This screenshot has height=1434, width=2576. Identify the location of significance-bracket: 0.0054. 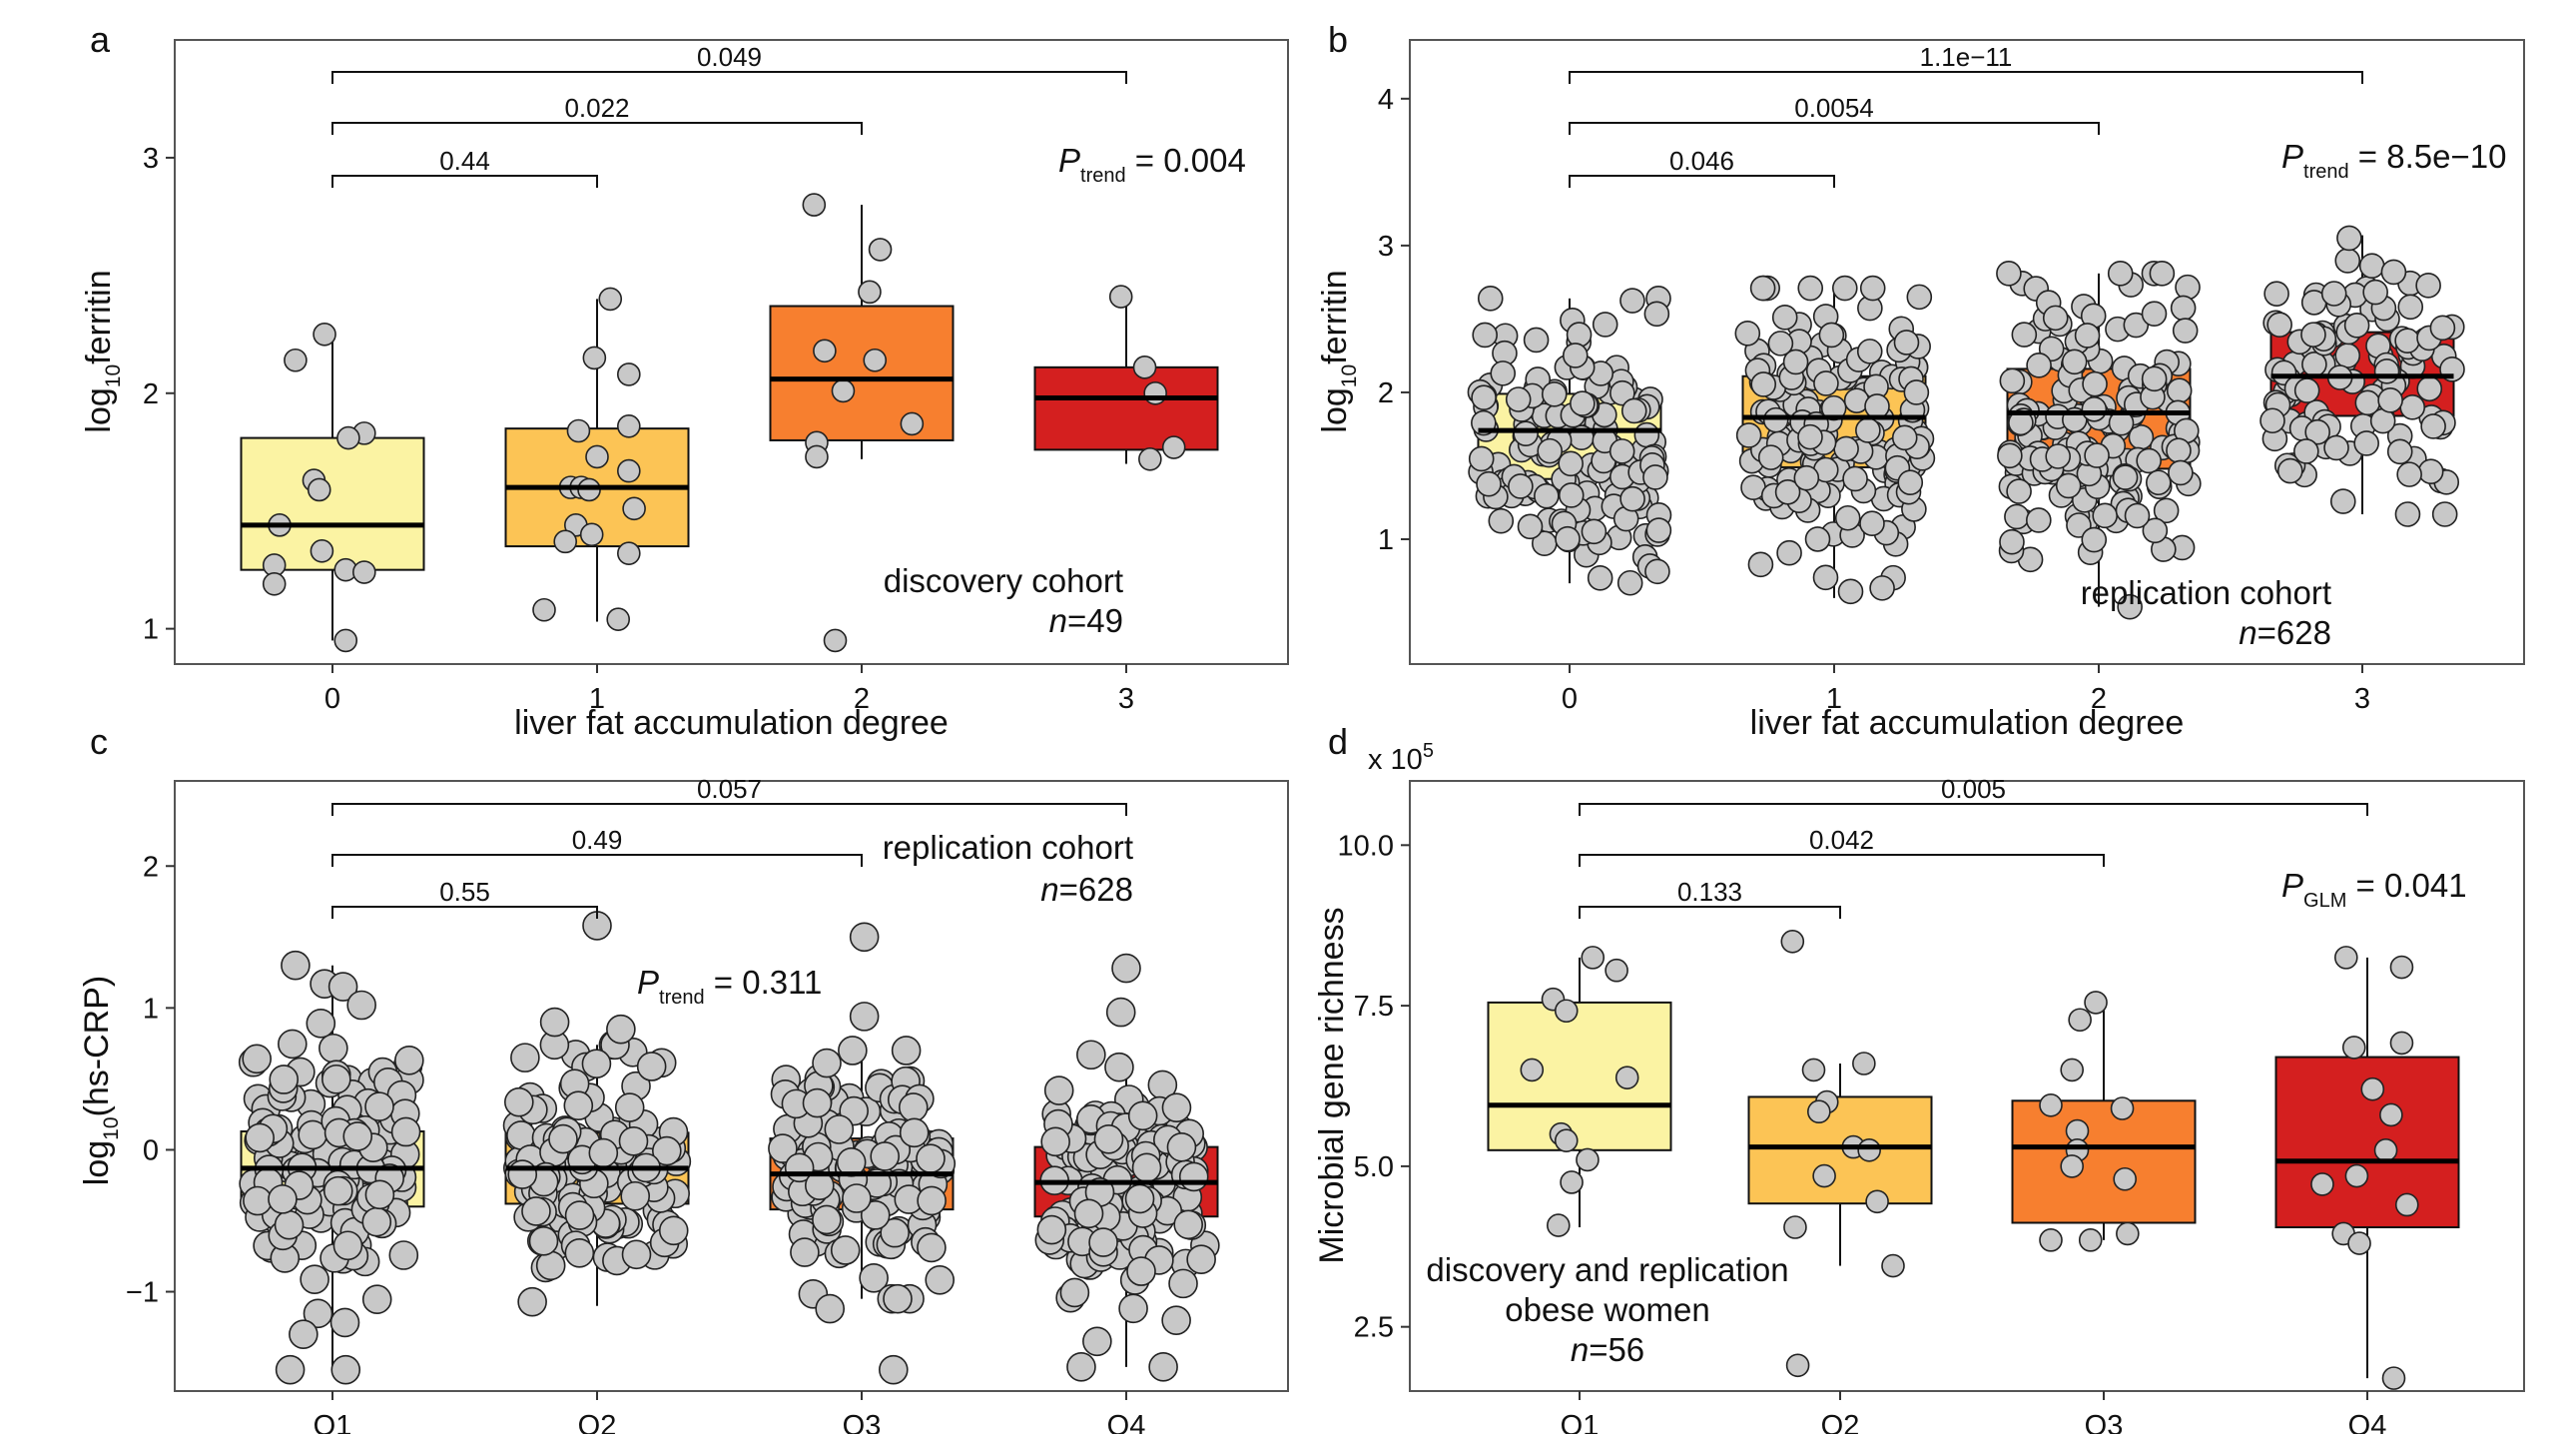
(1834, 114).